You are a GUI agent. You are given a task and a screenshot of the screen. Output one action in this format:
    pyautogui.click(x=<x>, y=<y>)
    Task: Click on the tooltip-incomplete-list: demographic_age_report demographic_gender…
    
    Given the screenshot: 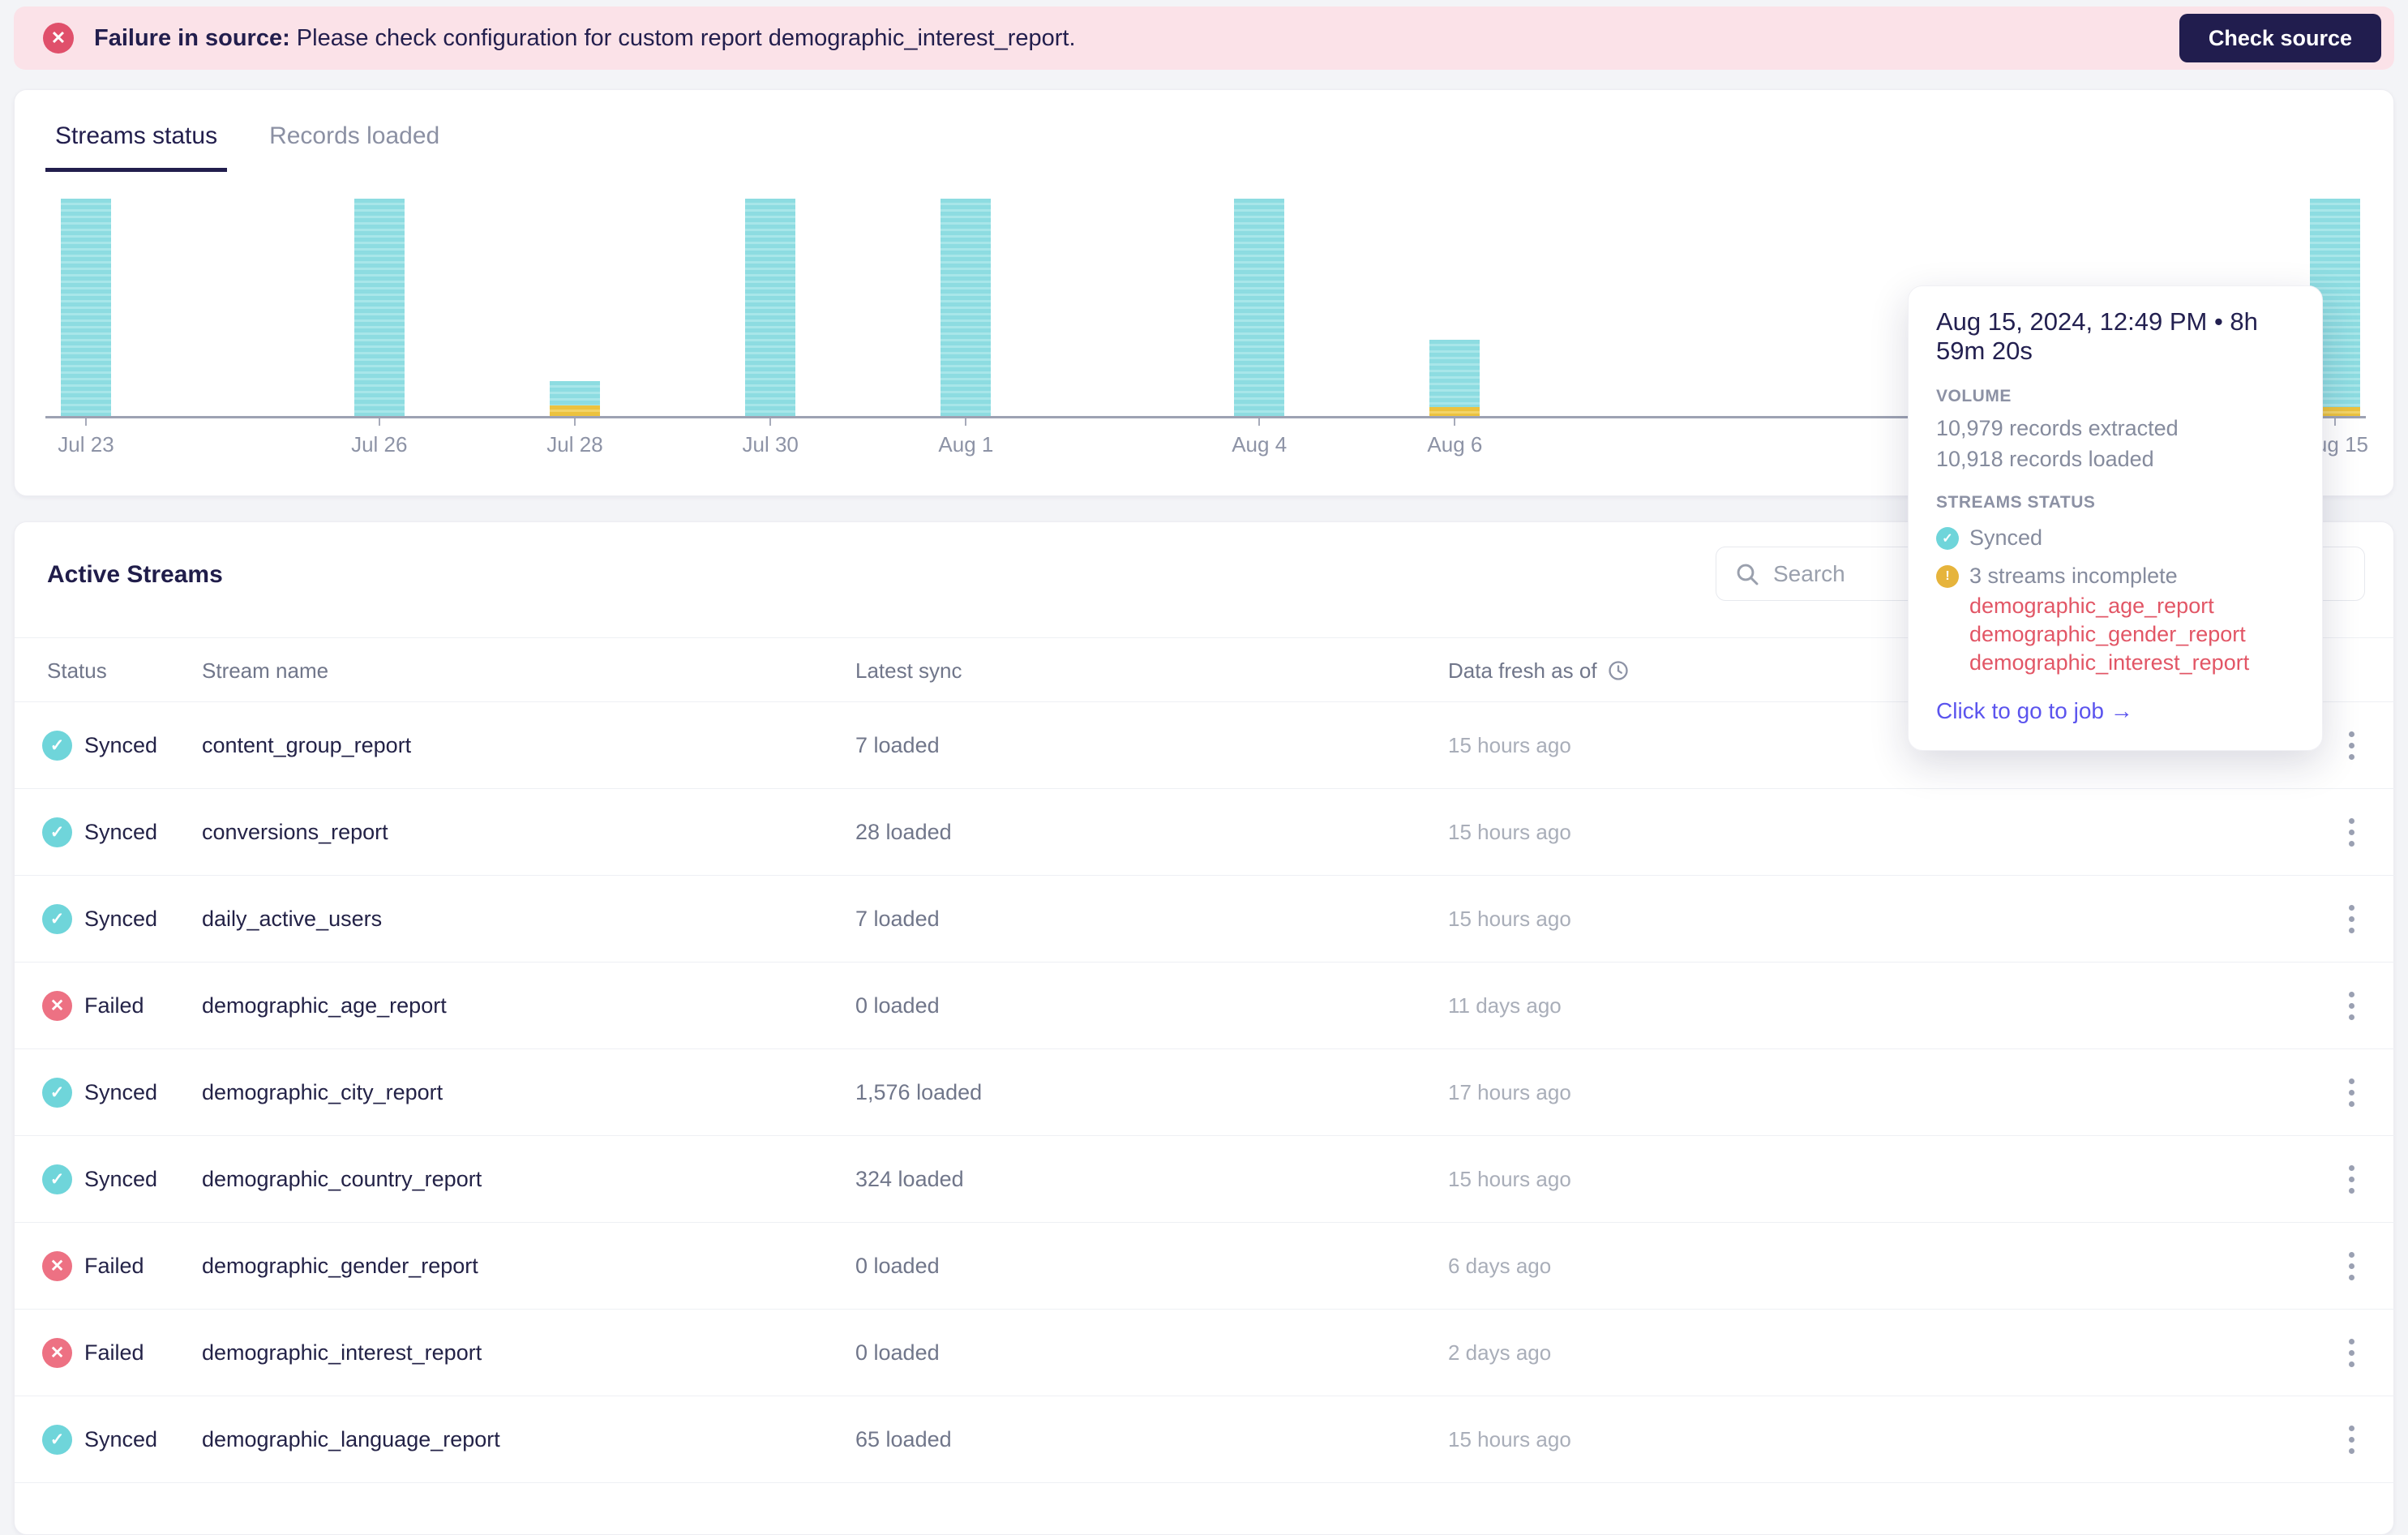 What is the action you would take?
    pyautogui.click(x=2131, y=634)
    